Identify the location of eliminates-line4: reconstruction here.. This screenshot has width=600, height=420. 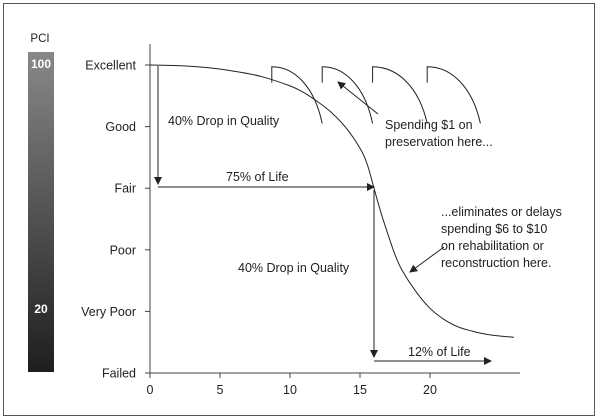
(496, 263).